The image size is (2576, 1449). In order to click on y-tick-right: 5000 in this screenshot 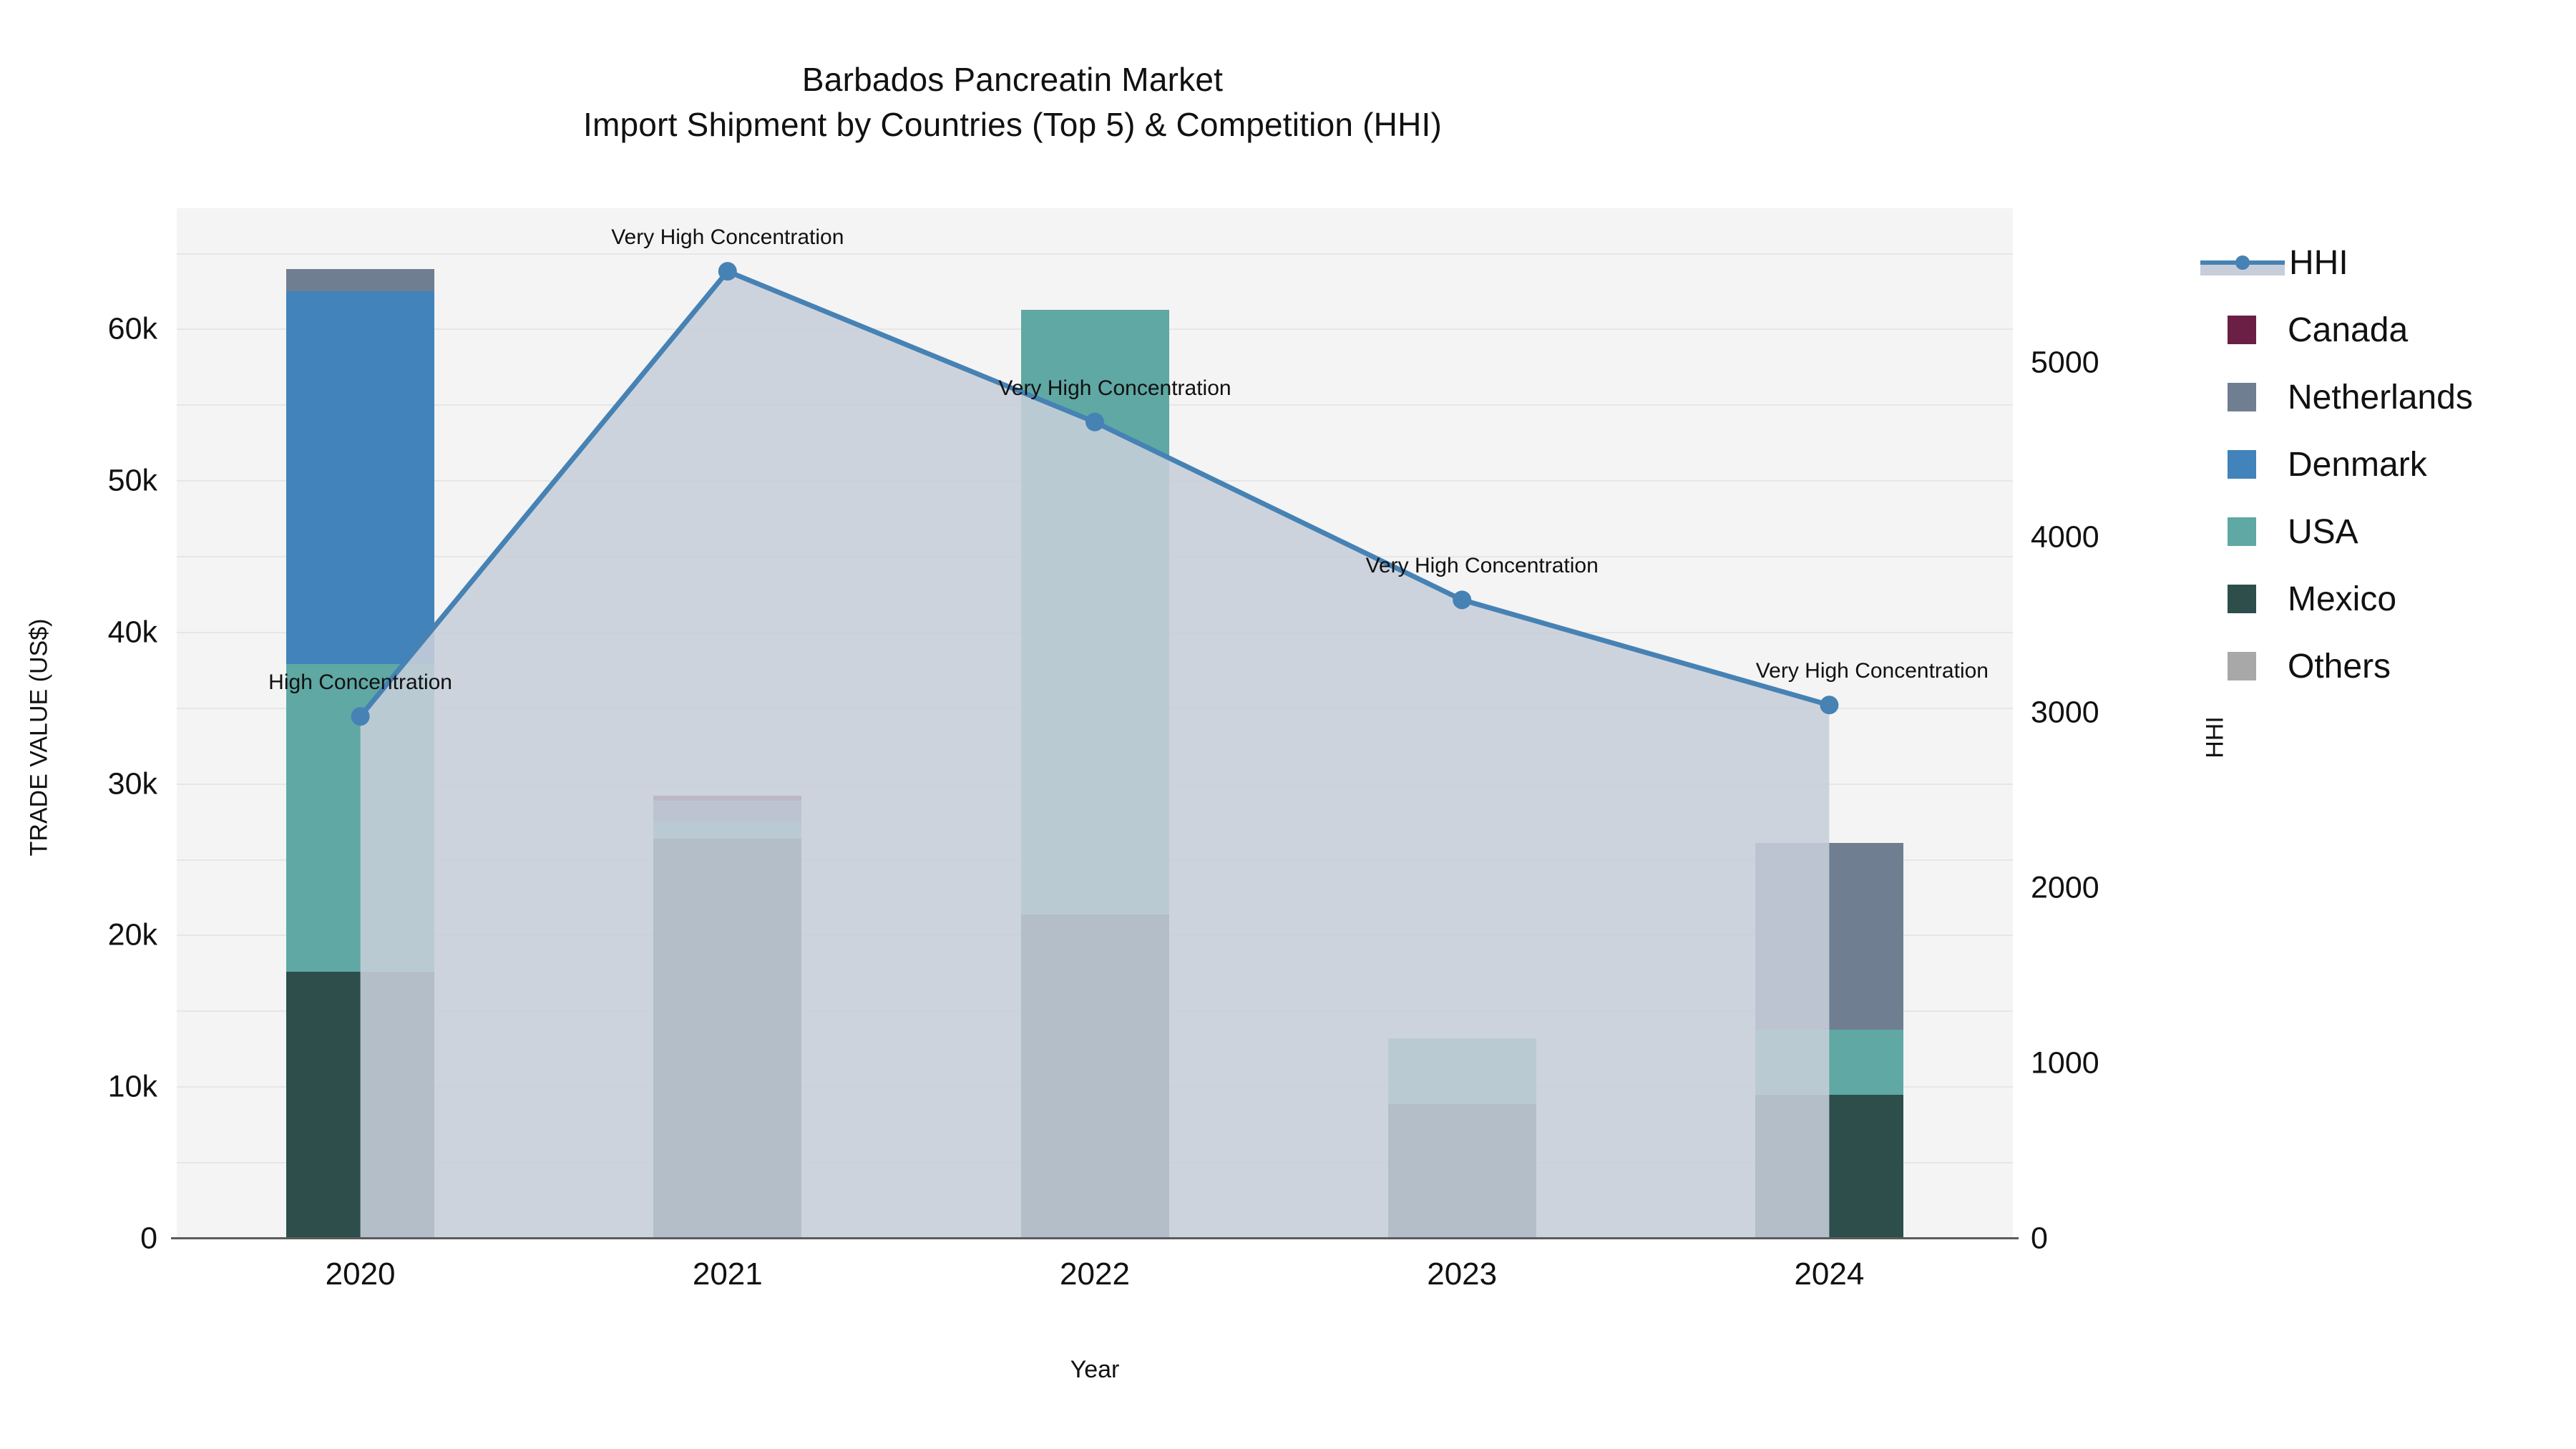, I will do `click(2065, 362)`.